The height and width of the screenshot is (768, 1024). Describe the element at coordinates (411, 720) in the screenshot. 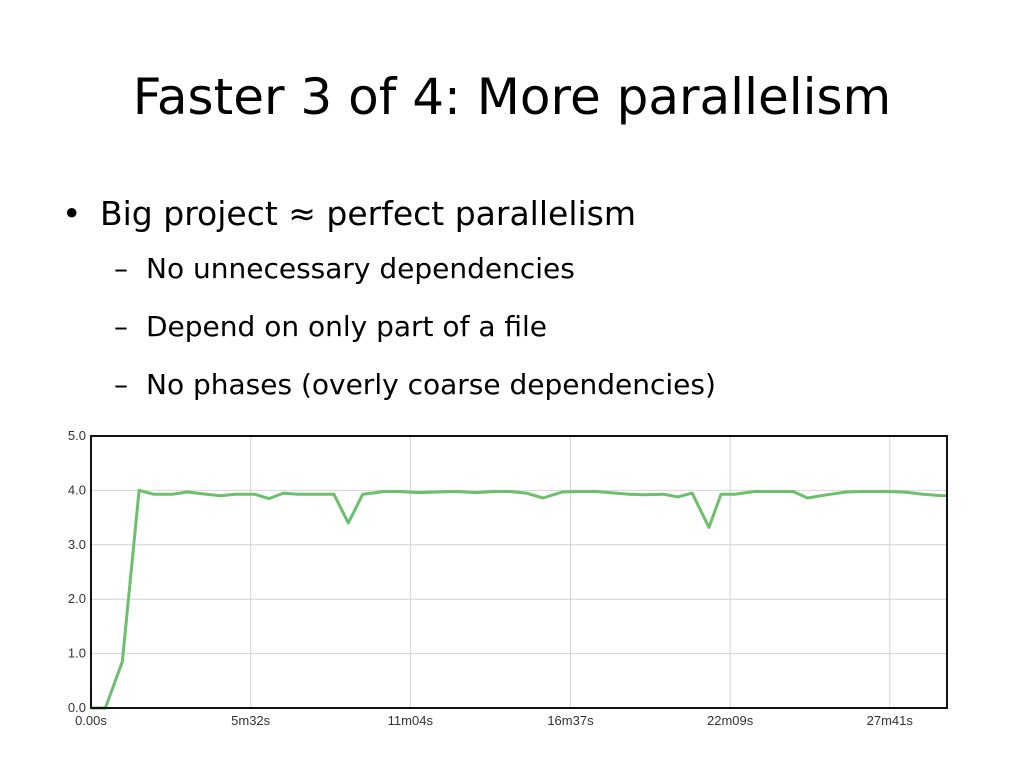

I see `x-tick-label: 11m04s` at that location.